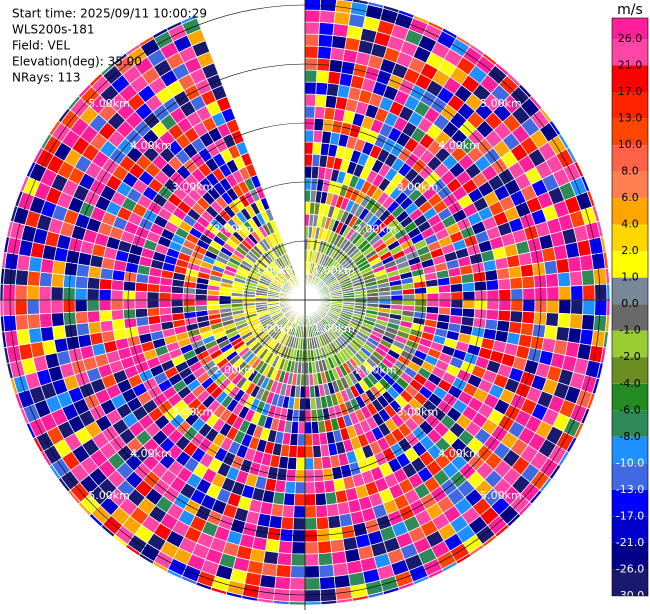  Describe the element at coordinates (193, 411) in the screenshot. I see `range-ring-label: 3.00km` at that location.